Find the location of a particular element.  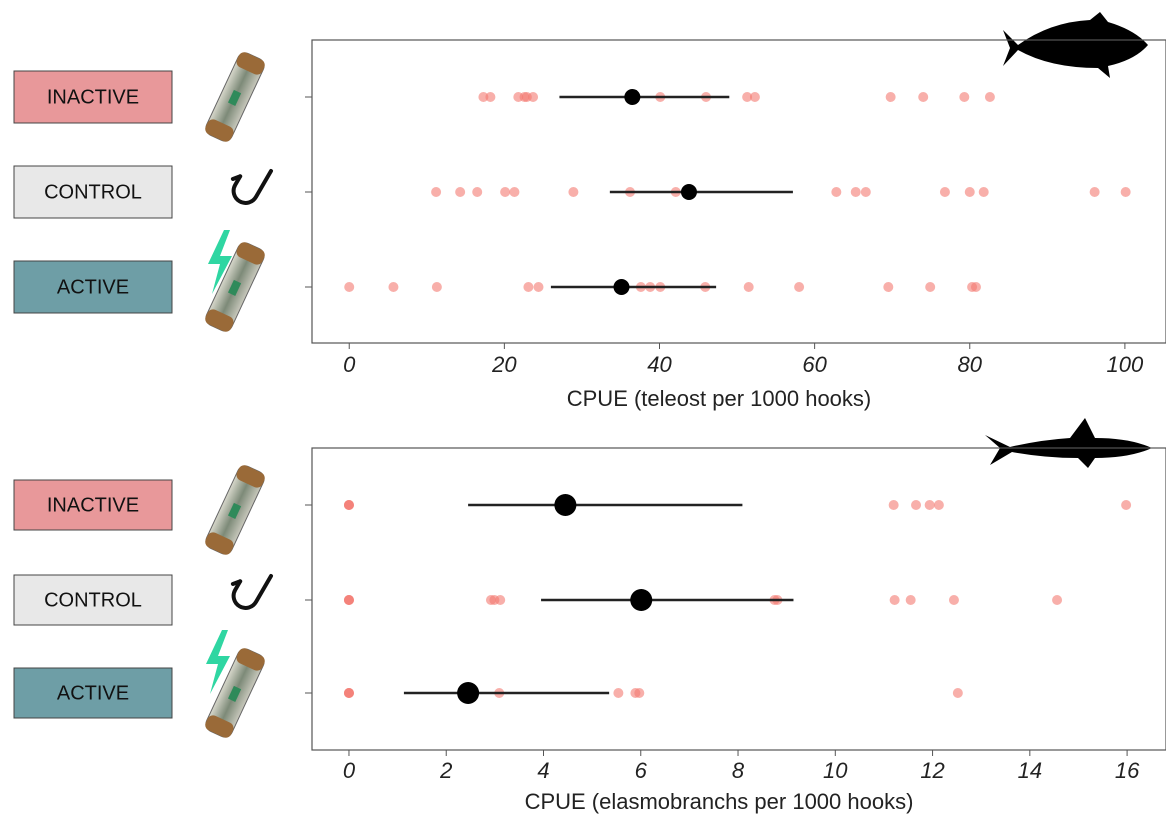

shark-icon is located at coordinates (1068, 443).